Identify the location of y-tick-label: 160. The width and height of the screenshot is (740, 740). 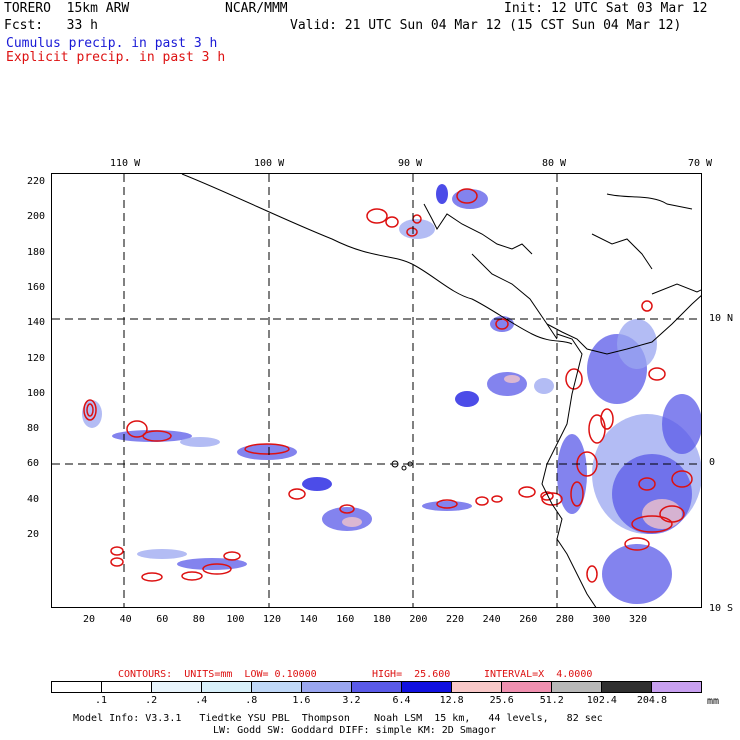
(36, 287).